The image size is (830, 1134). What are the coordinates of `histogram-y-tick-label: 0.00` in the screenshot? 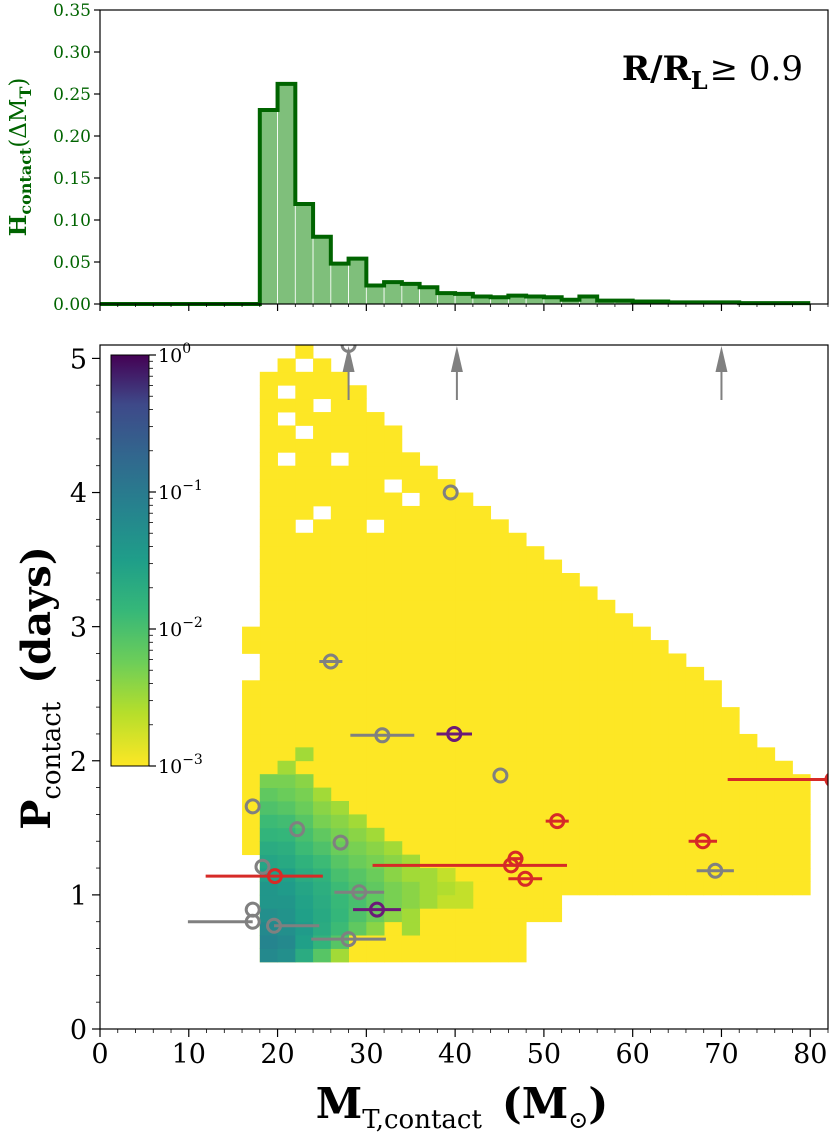 It's located at (72, 305).